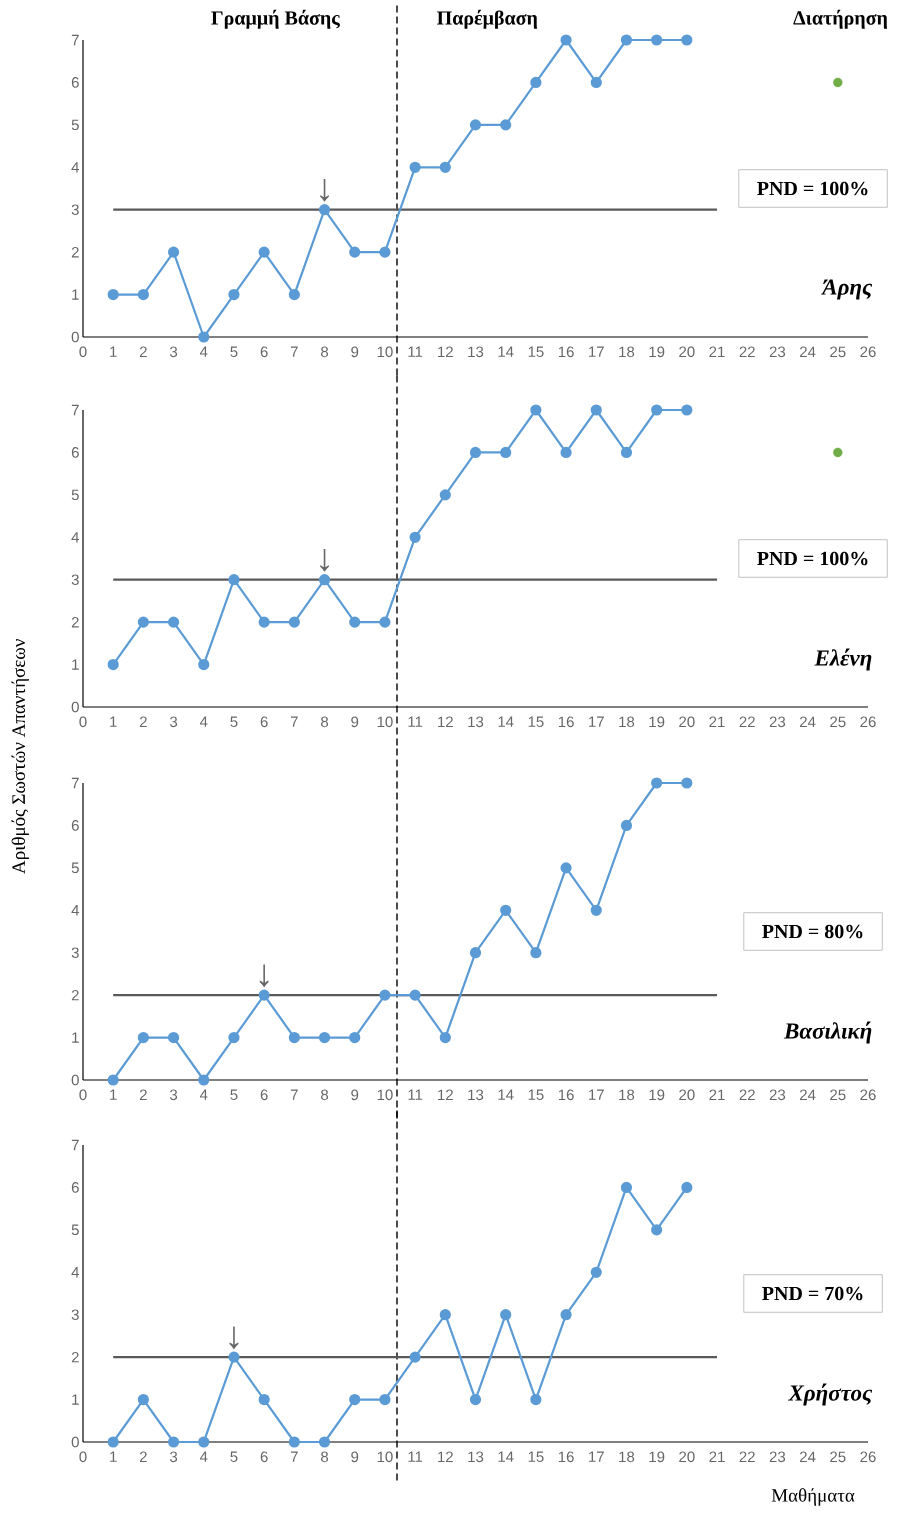 The image size is (913, 1513). What do you see at coordinates (717, 1094) in the screenshot?
I see `x-tick-label: 21` at bounding box center [717, 1094].